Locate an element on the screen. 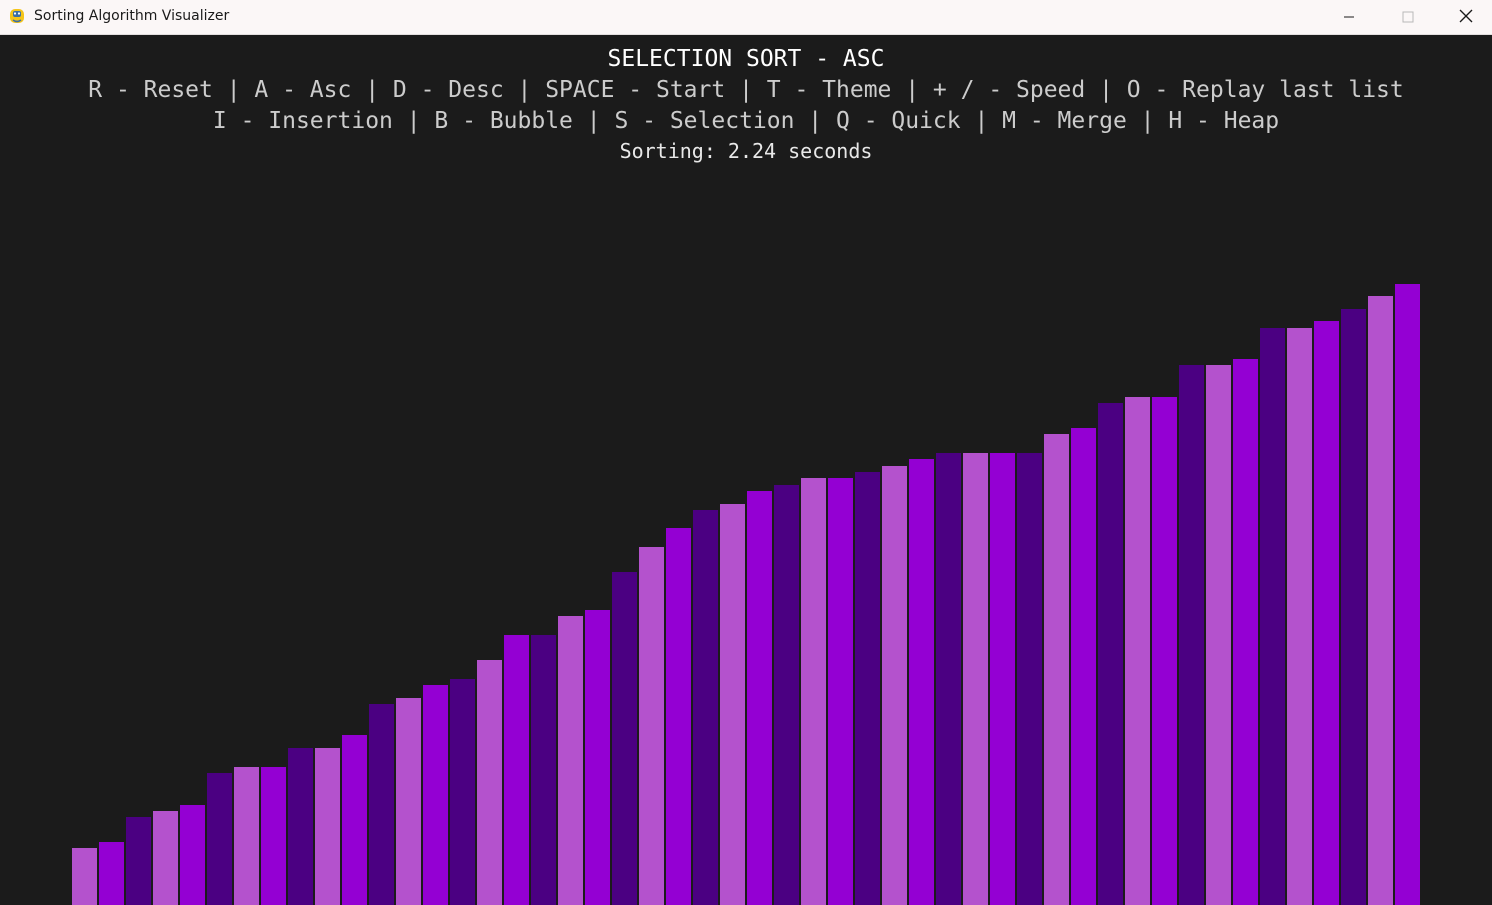  python-snake-icon is located at coordinates (17, 16).